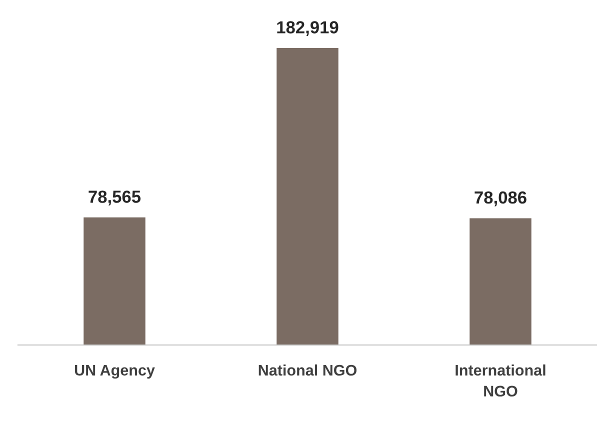 Image resolution: width=597 pixels, height=424 pixels. What do you see at coordinates (114, 198) in the screenshot?
I see `data-label: 78,565` at bounding box center [114, 198].